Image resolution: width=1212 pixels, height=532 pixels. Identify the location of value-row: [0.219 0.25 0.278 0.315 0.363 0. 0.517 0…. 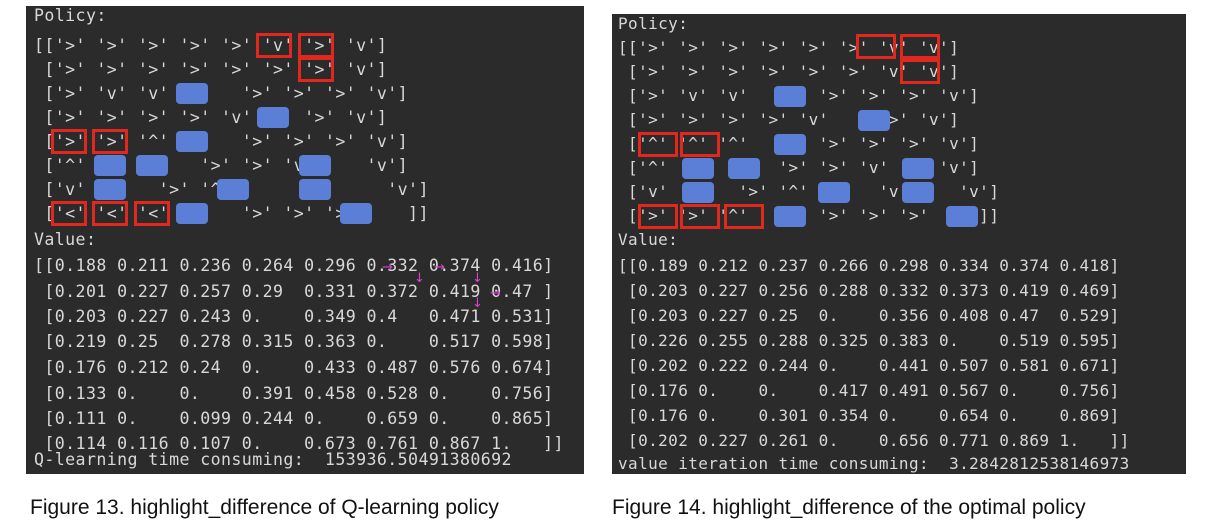
(294, 341).